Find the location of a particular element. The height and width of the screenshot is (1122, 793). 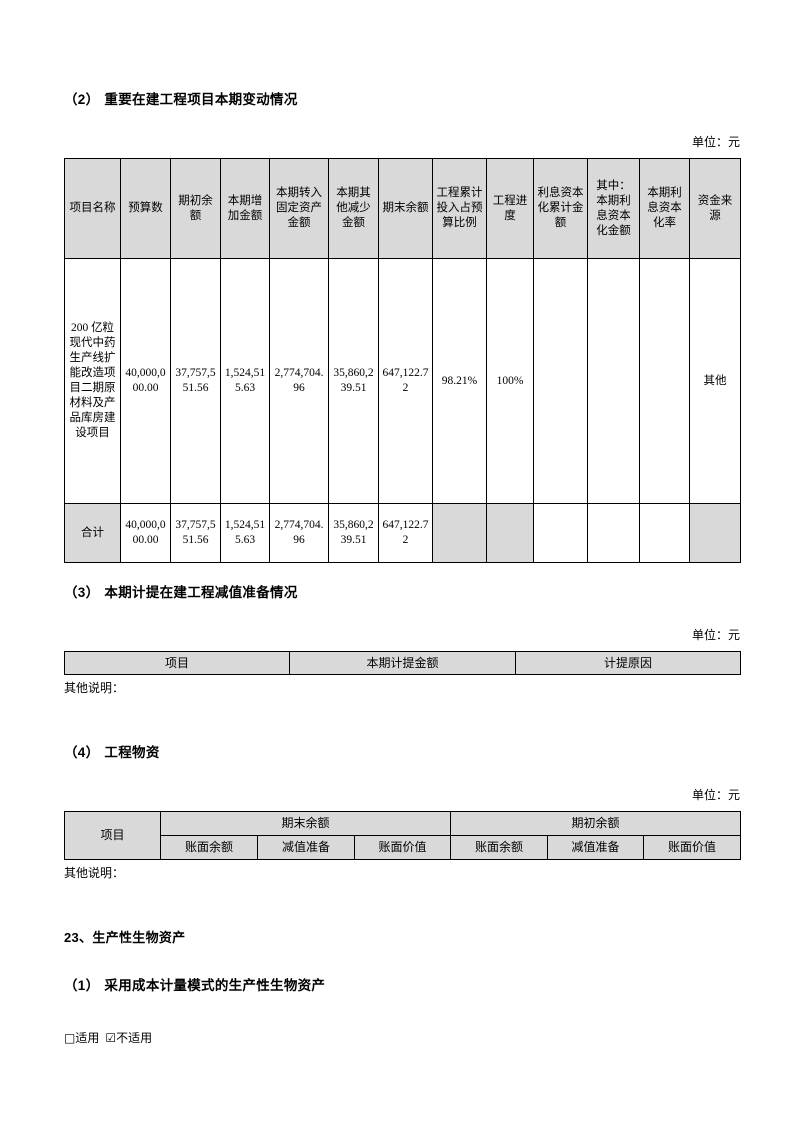

materials-header-opening-impairment: 减值准备 is located at coordinates (596, 847).